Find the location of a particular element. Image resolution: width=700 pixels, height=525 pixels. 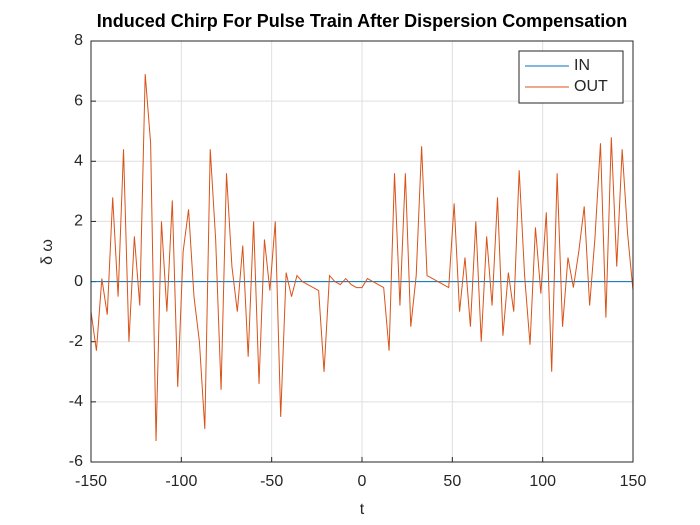

x-tick-label: -100 is located at coordinates (181, 481).